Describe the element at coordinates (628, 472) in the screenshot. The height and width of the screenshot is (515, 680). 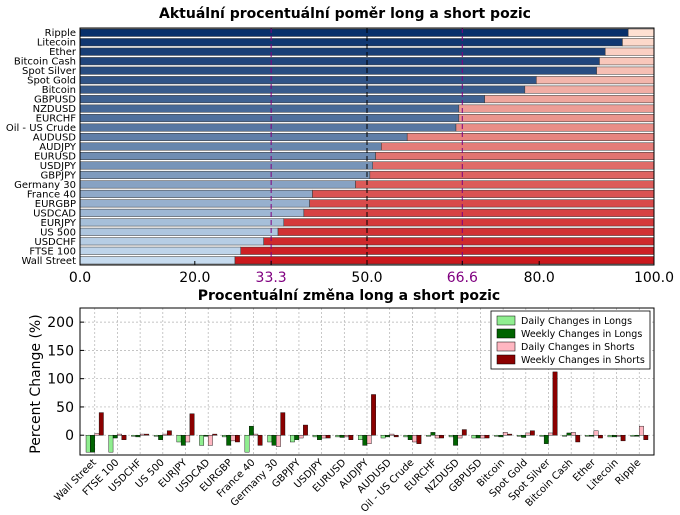
I see `x-category-label: Ripple` at that location.